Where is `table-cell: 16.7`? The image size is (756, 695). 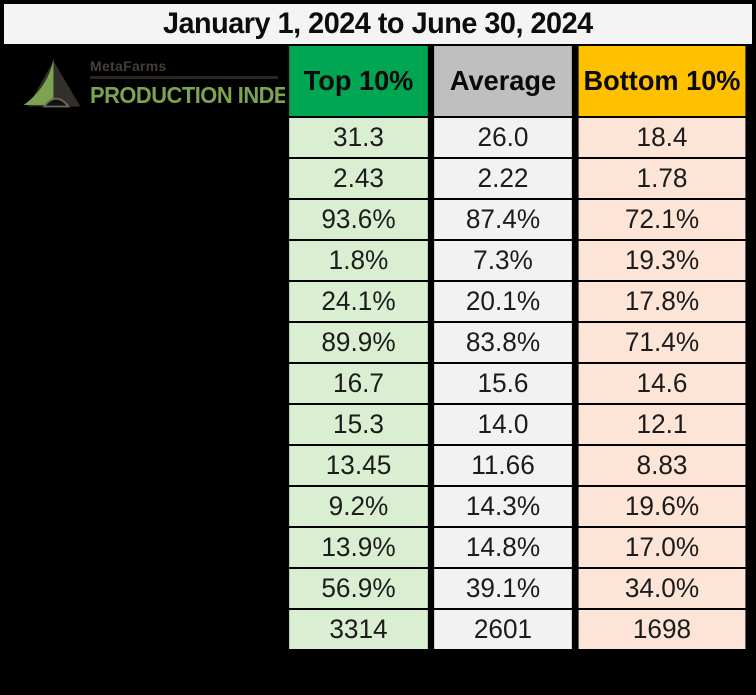
table-cell: 16.7 is located at coordinates (358, 383).